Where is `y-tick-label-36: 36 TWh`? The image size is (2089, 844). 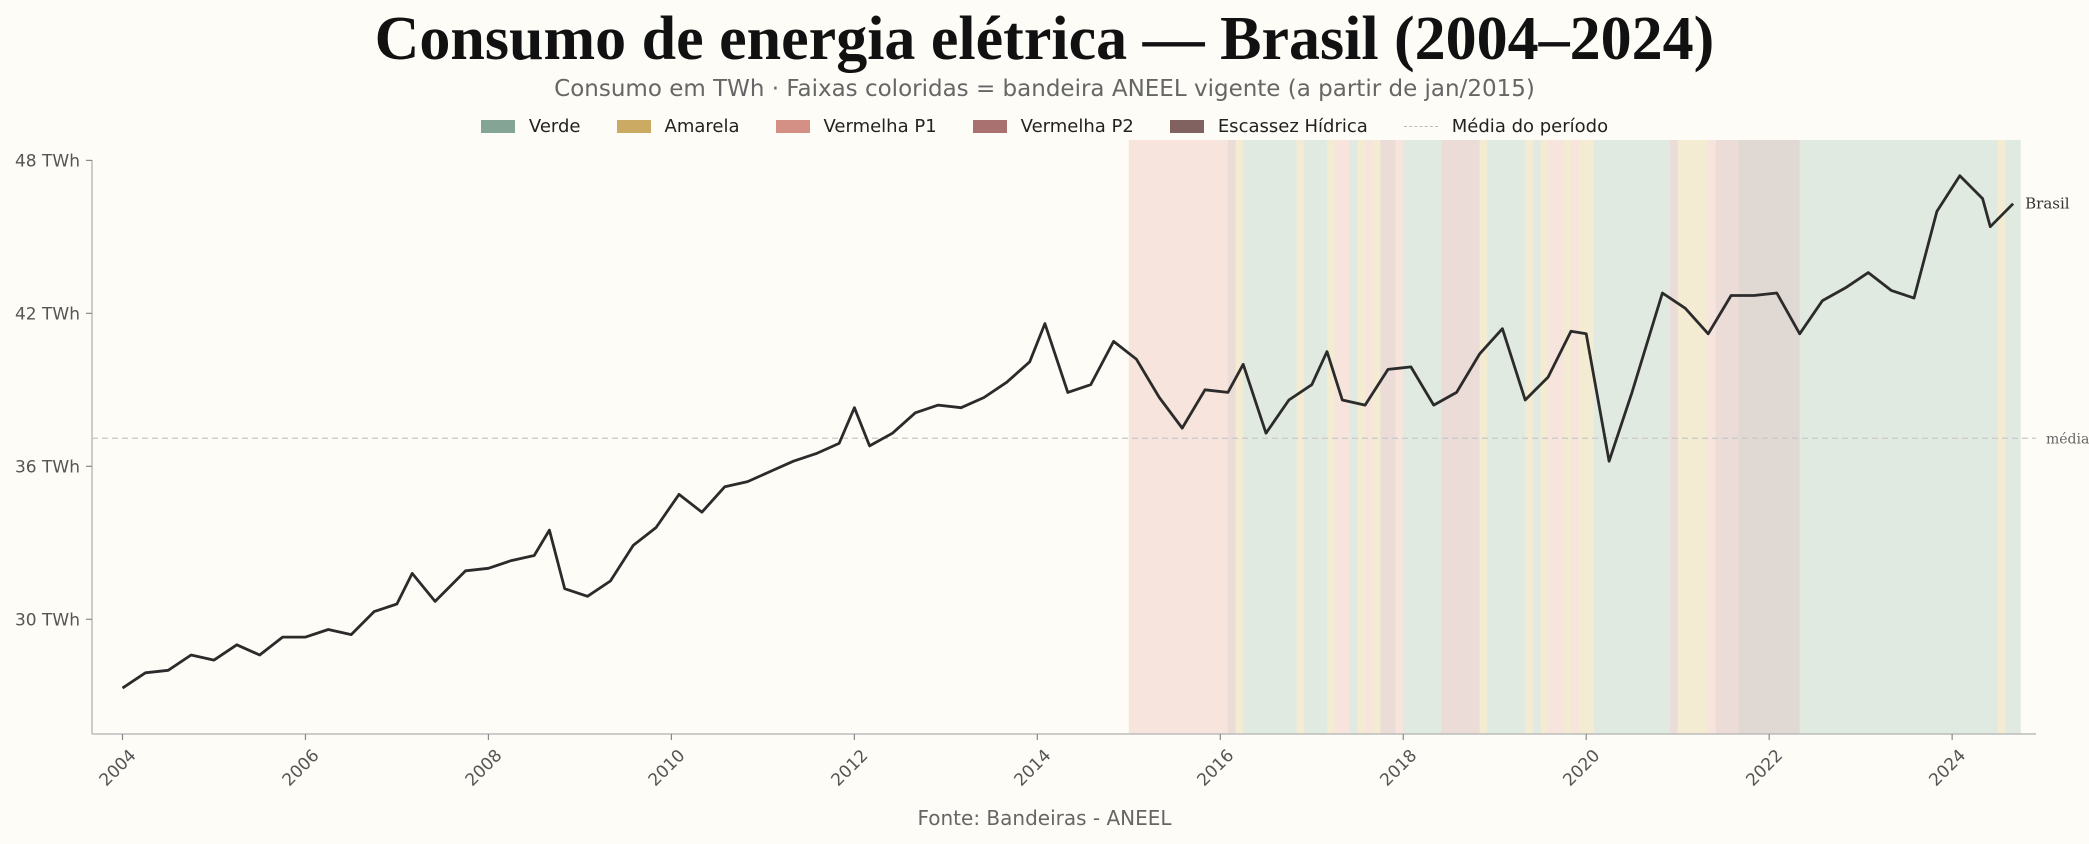 y-tick-label-36: 36 TWh is located at coordinates (47, 467).